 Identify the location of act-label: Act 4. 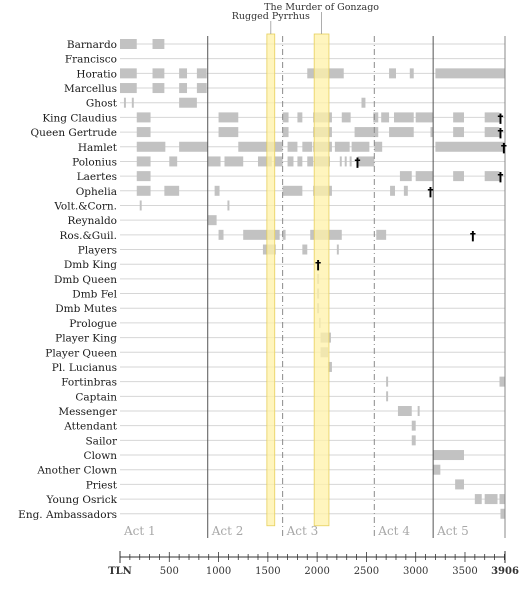
(393, 531).